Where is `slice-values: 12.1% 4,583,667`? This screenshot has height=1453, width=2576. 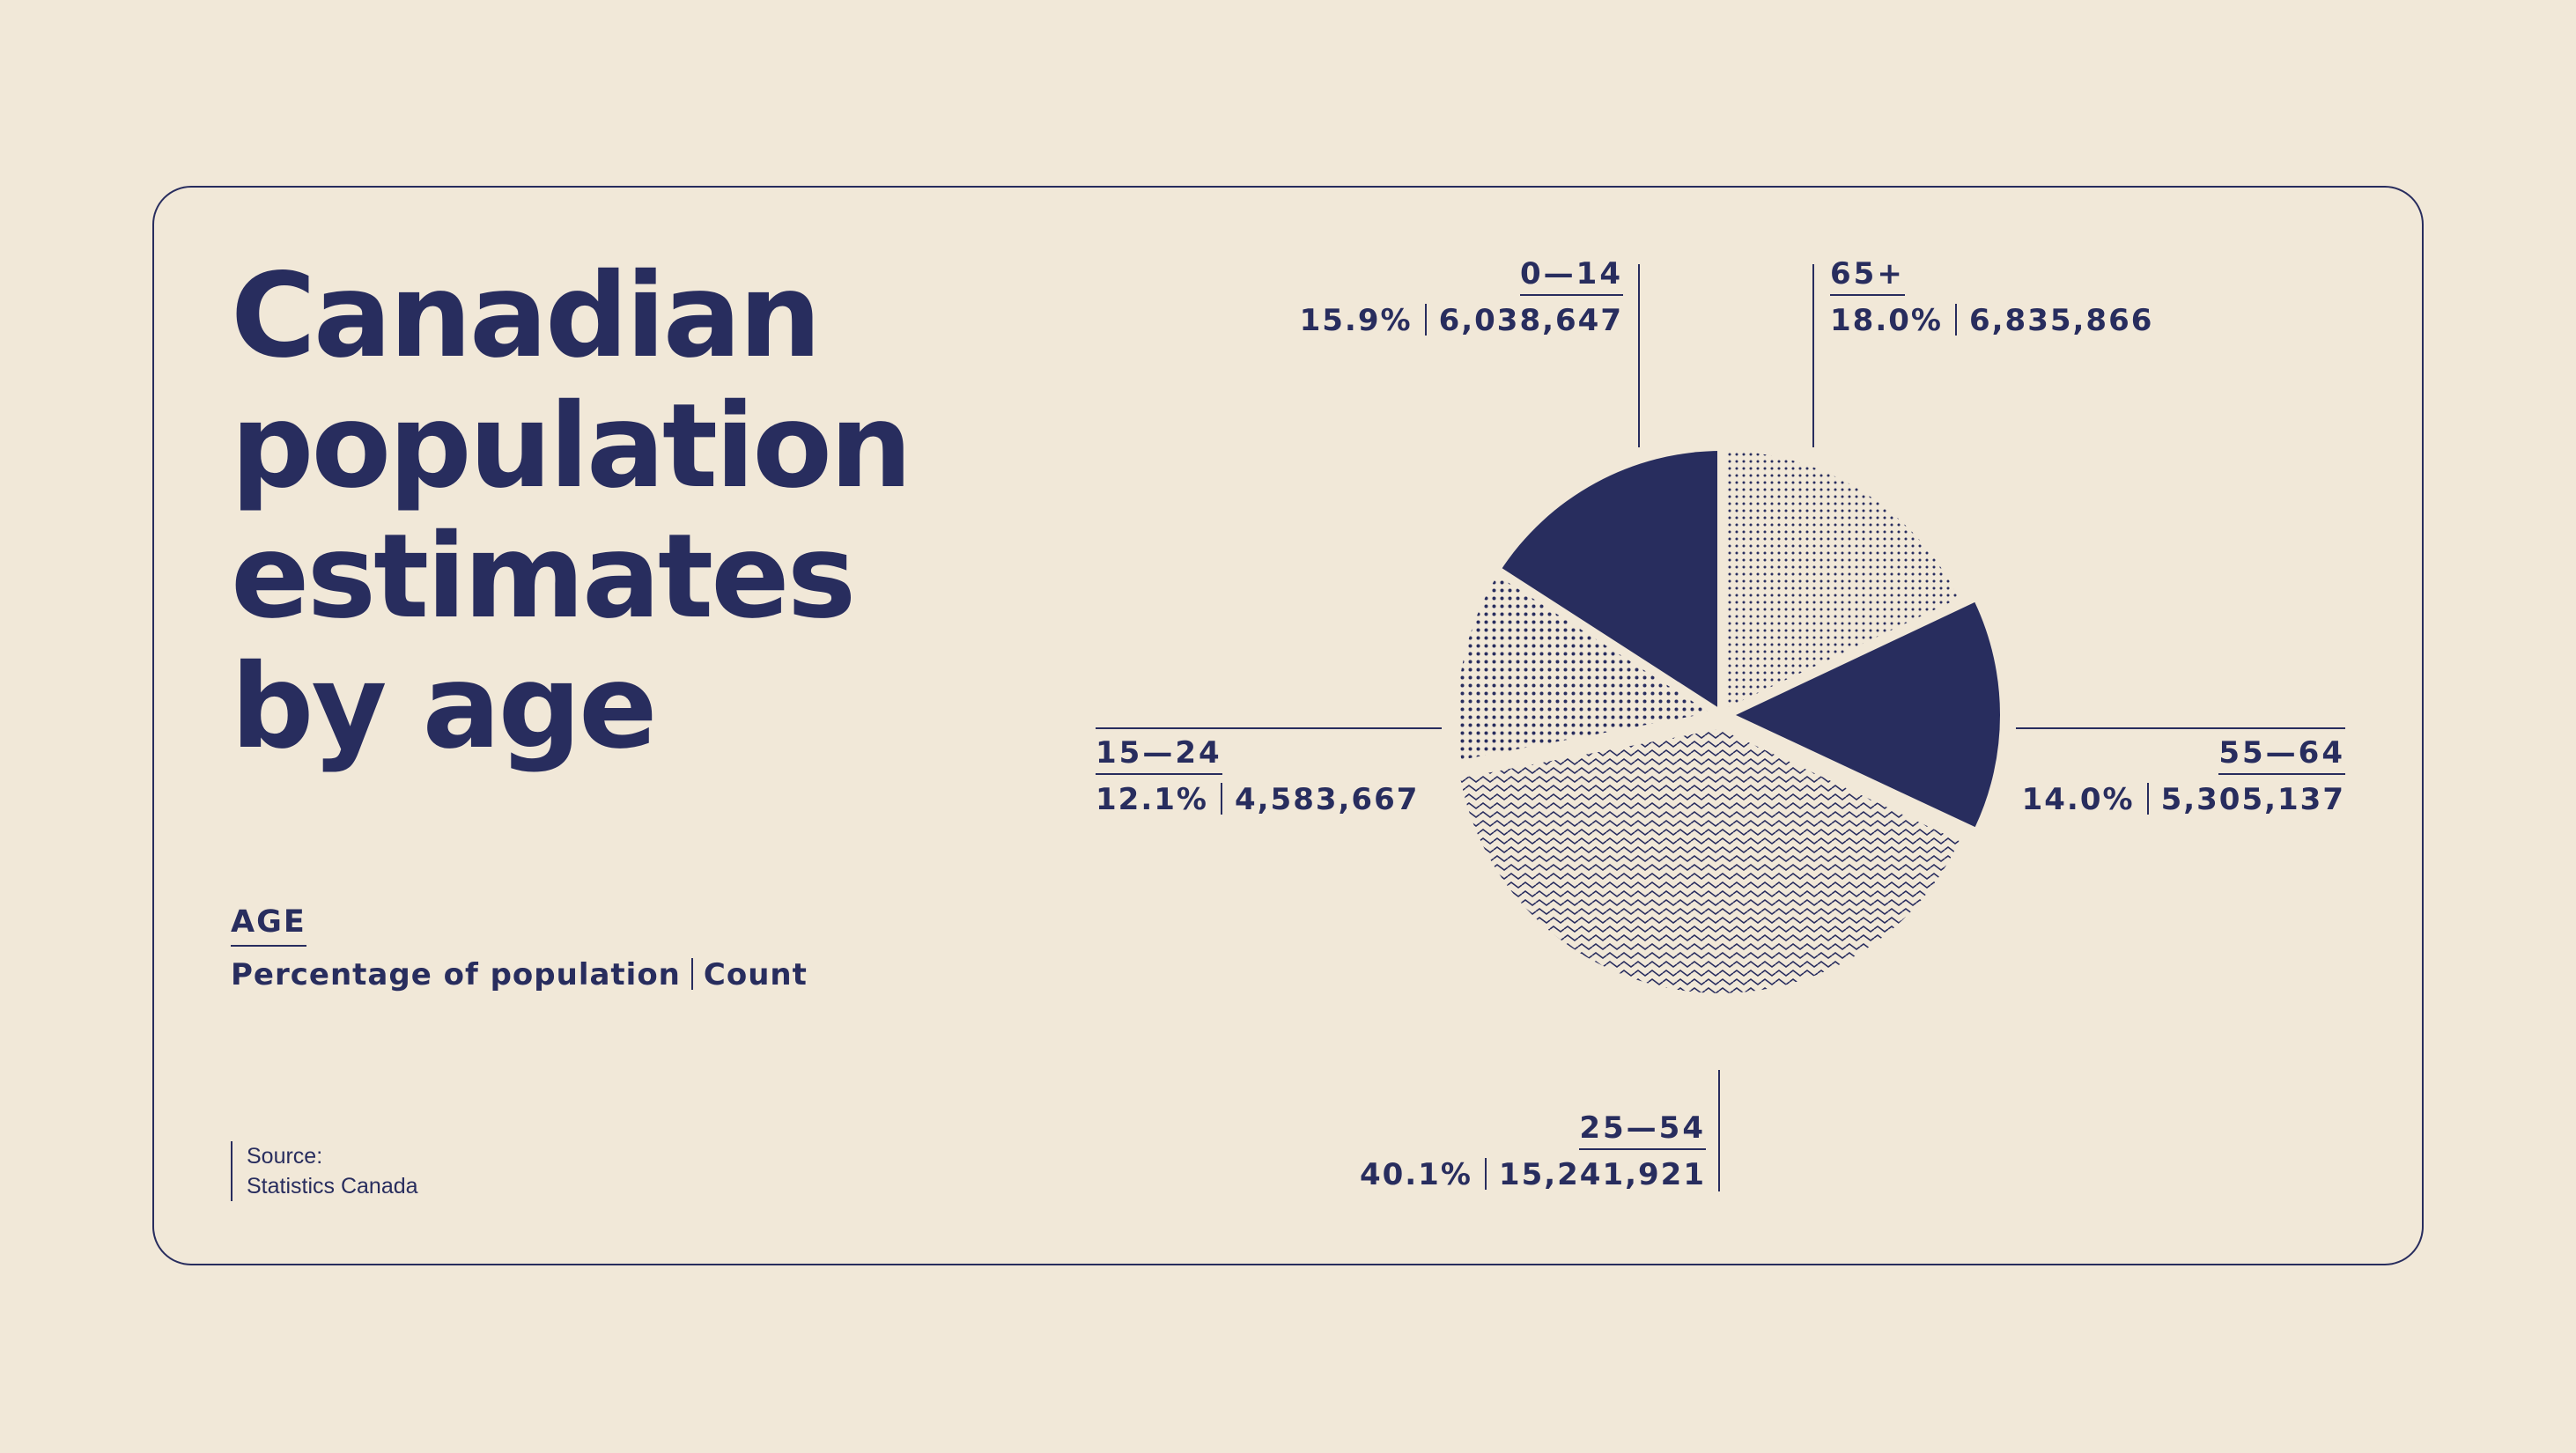 slice-values: 12.1% 4,583,667 is located at coordinates (1257, 799).